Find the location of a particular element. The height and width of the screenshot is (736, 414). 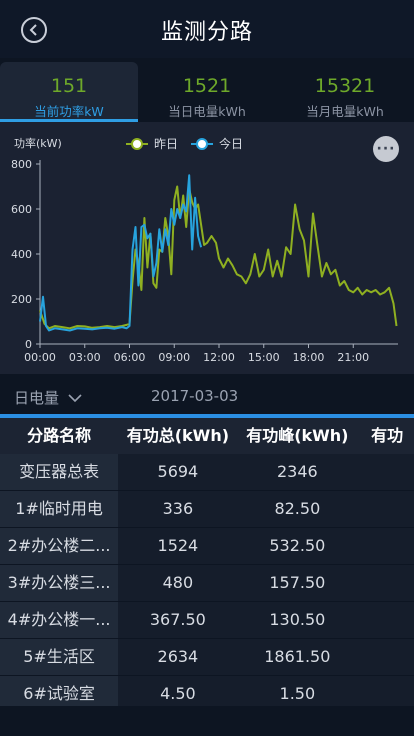

column-header-more: 有功 is located at coordinates (387, 435).